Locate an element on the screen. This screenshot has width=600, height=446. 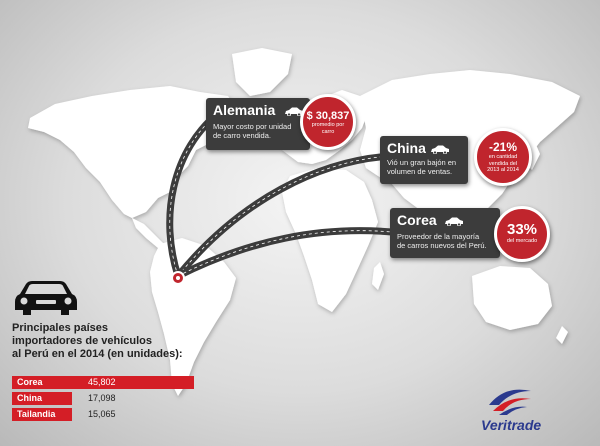
country-label: Corea is located at coordinates (30, 382).